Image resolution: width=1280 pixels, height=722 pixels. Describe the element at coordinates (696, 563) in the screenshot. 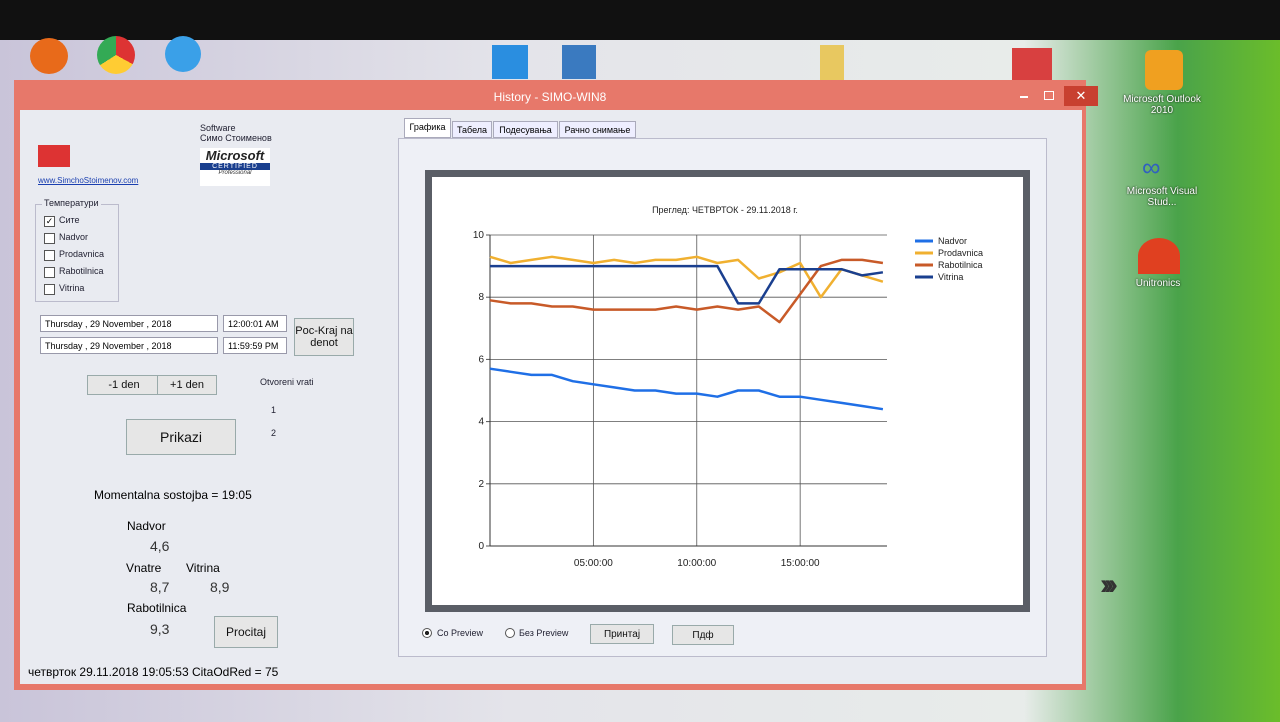

I see `x-tick-label: 10:00:00` at that location.